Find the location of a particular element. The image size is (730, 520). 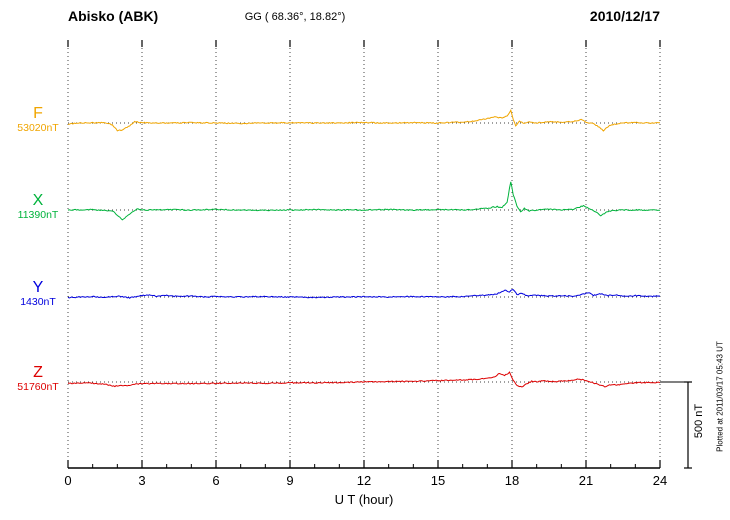

channel-label-Y: Y 1430nT is located at coordinates (38, 294).